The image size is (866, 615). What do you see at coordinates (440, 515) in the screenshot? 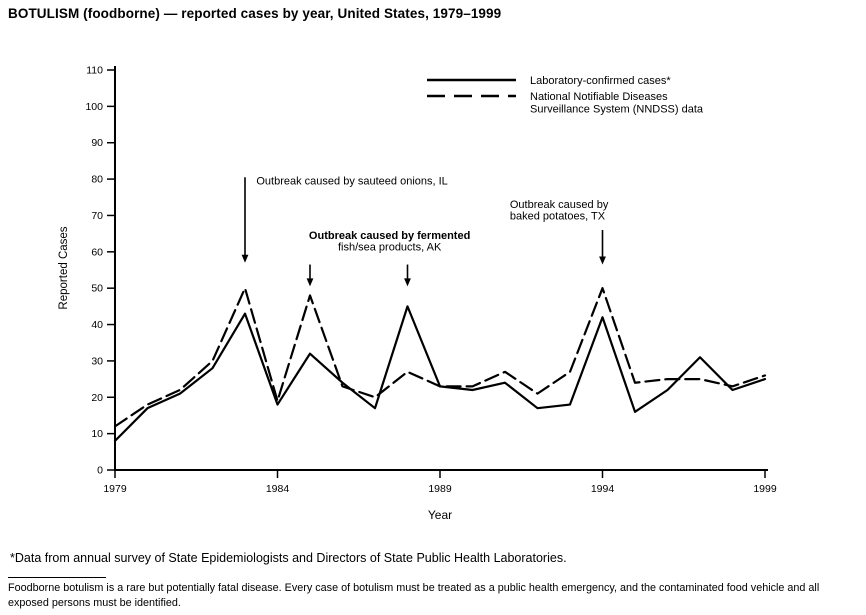
I see `x-axis-title: Year` at bounding box center [440, 515].